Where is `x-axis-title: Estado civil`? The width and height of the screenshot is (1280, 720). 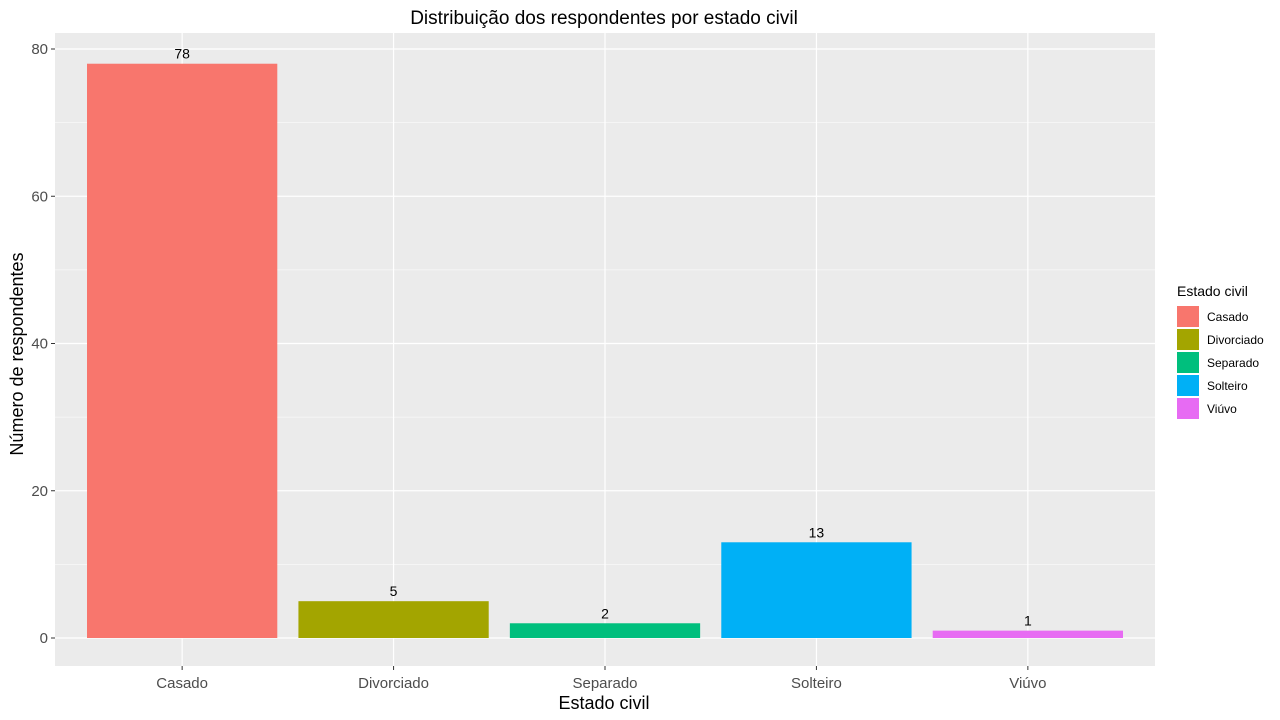
x-axis-title: Estado civil is located at coordinates (603, 703).